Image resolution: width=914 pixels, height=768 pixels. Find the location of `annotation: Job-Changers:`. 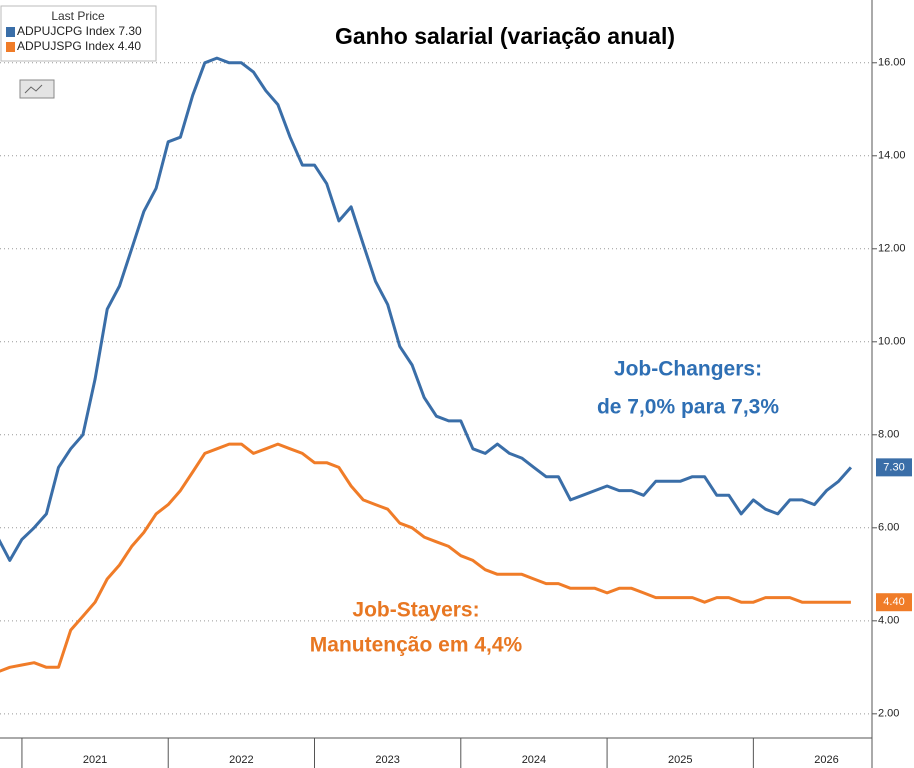

annotation: Job-Changers: is located at coordinates (688, 369).